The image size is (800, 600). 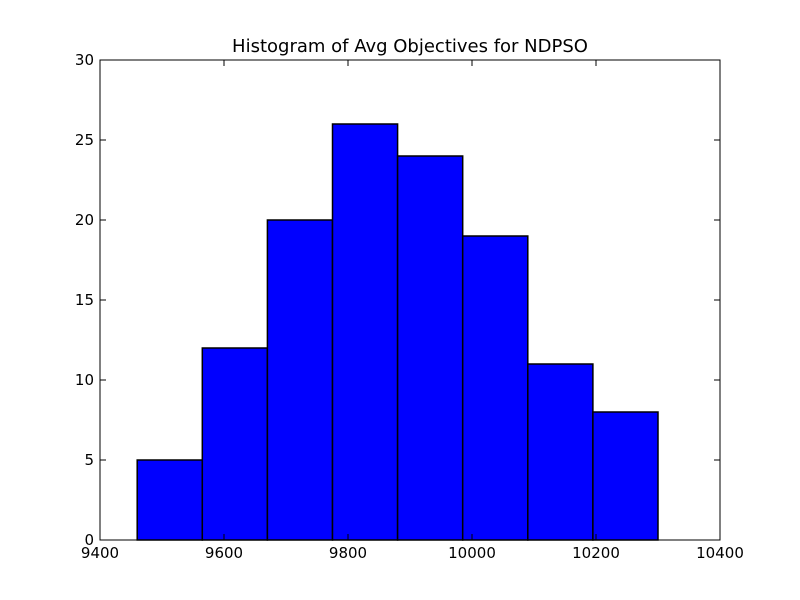 I want to click on x-tick-label: 10000, so click(x=472, y=553).